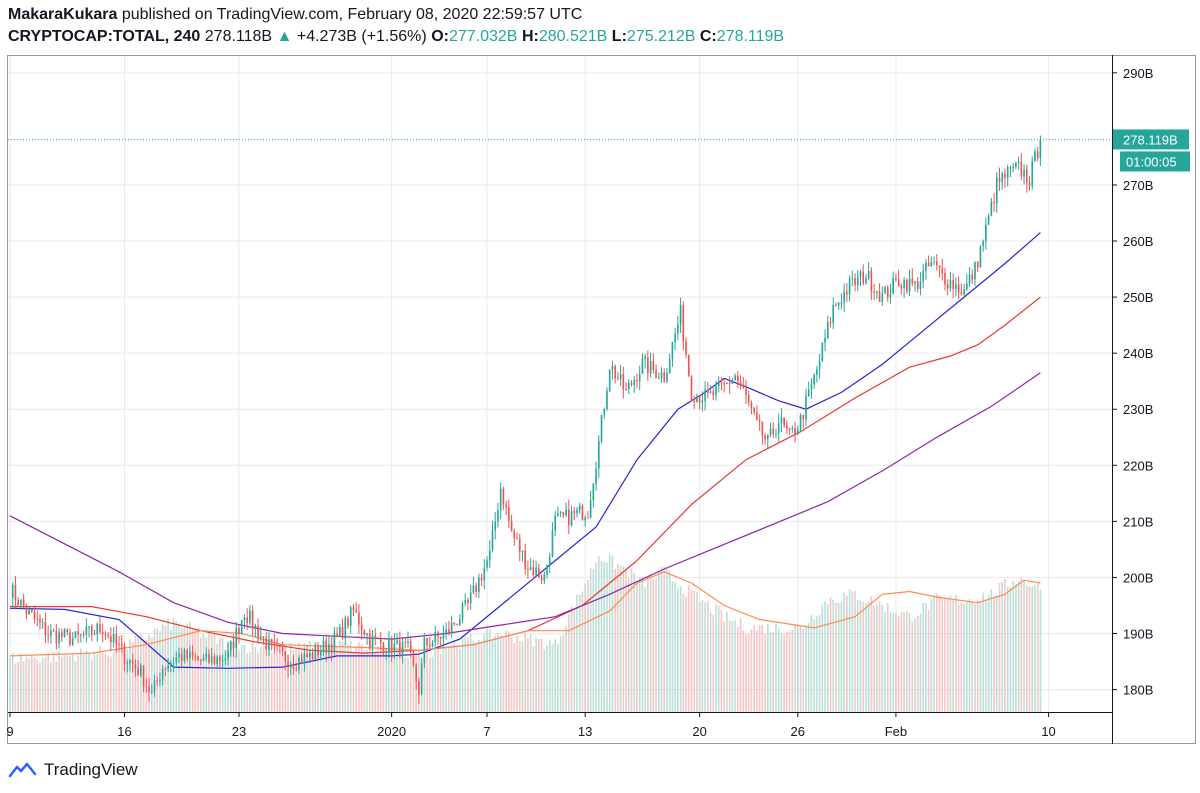 The width and height of the screenshot is (1200, 793). What do you see at coordinates (798, 731) in the screenshot?
I see `time-tick-label: 26` at bounding box center [798, 731].